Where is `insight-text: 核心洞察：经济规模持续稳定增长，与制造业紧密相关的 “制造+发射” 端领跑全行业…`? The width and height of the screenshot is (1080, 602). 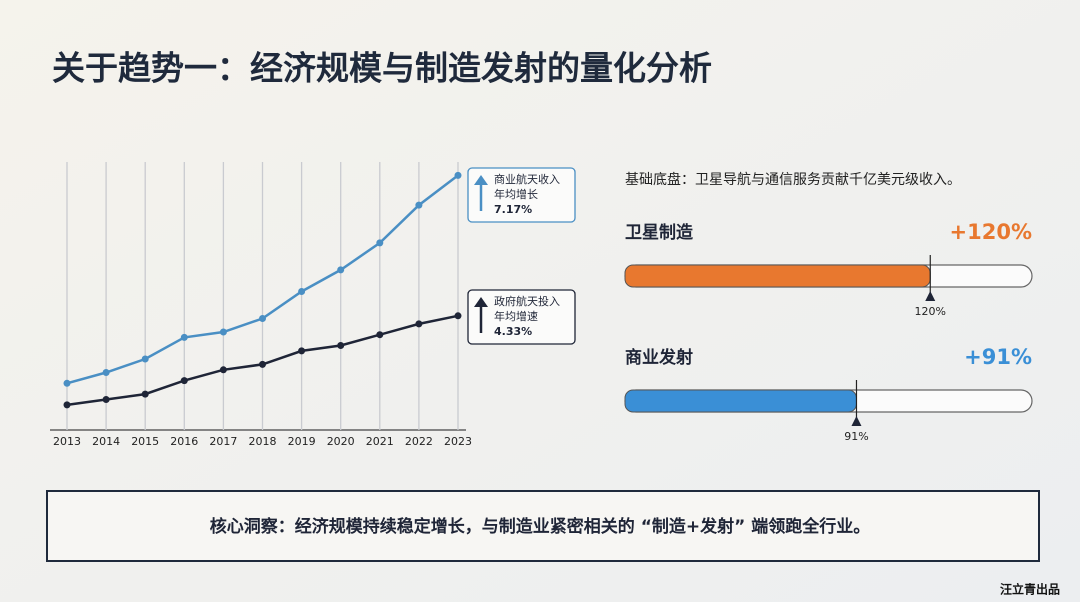
insight-text: 核心洞察：经济规模持续稳定增长，与制造业紧密相关的 “制造+发射” 端领跑全行业… is located at coordinates (540, 526).